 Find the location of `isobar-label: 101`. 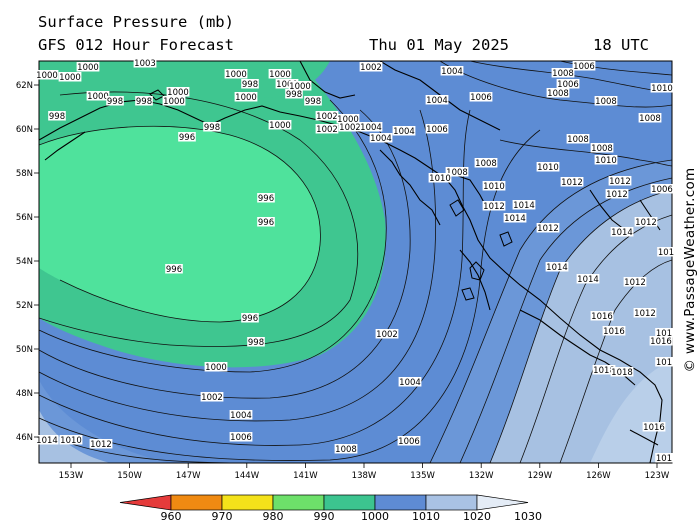

isobar-label: 101 is located at coordinates (664, 458).